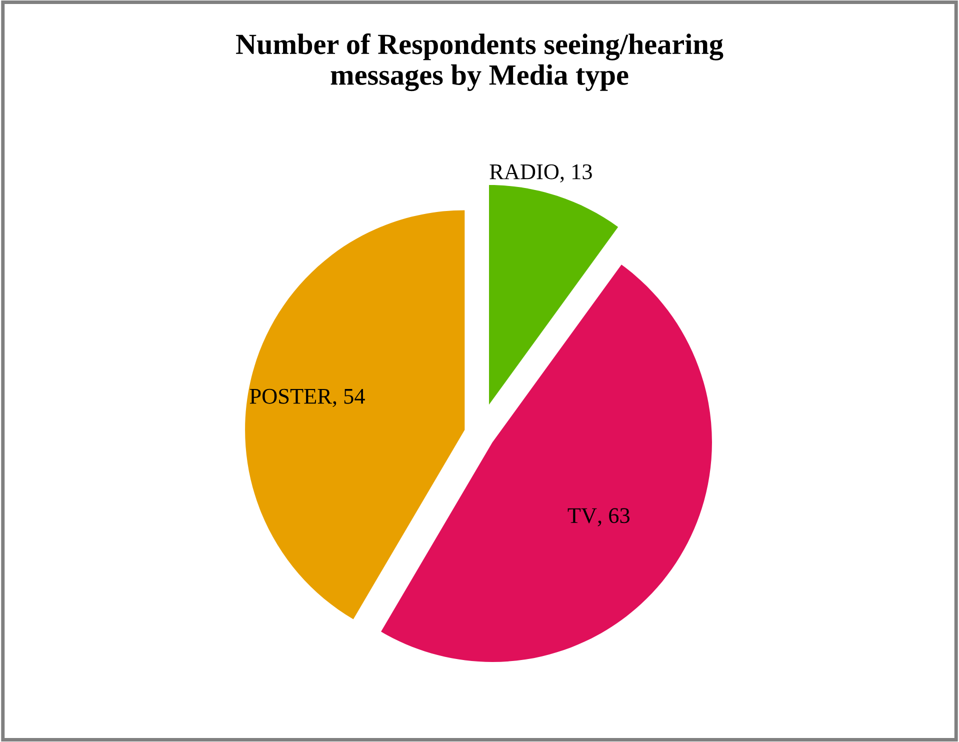 Image resolution: width=959 pixels, height=742 pixels. What do you see at coordinates (480, 62) in the screenshot?
I see `chart-title: Number of Respondents seeing/hearing messages by Media type` at bounding box center [480, 62].